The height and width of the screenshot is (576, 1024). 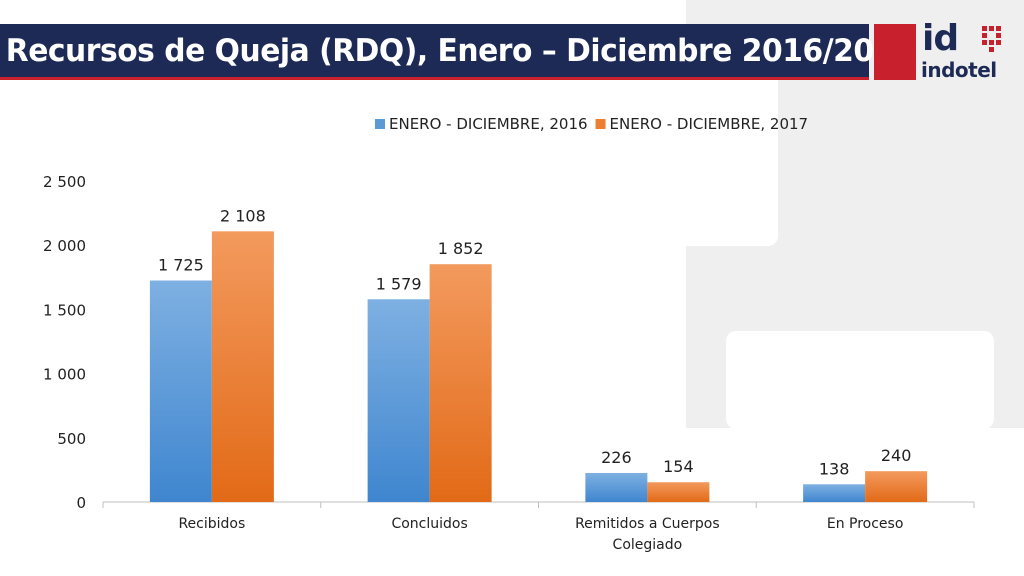 I want to click on x-tick-label: En Proceso, so click(x=865, y=524).